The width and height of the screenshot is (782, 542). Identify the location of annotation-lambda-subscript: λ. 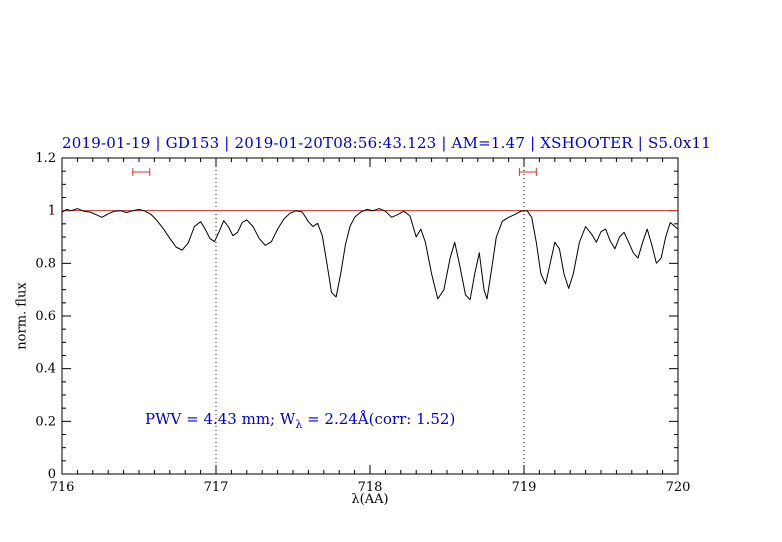
(299, 424).